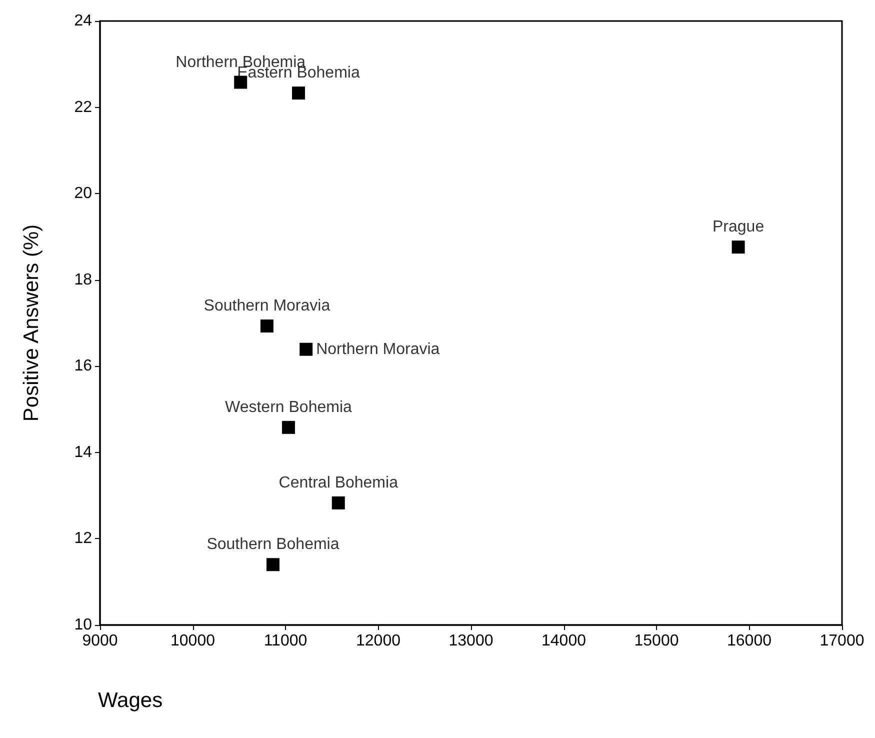 The image size is (875, 738). I want to click on x-tick-label: 15000, so click(656, 641).